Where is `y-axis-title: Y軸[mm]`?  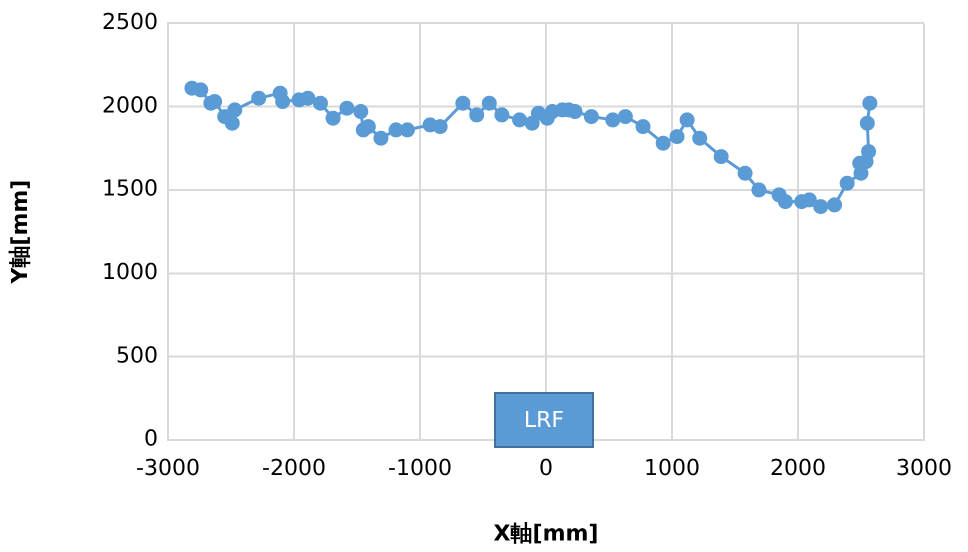
y-axis-title: Y軸[mm] is located at coordinates (20, 232).